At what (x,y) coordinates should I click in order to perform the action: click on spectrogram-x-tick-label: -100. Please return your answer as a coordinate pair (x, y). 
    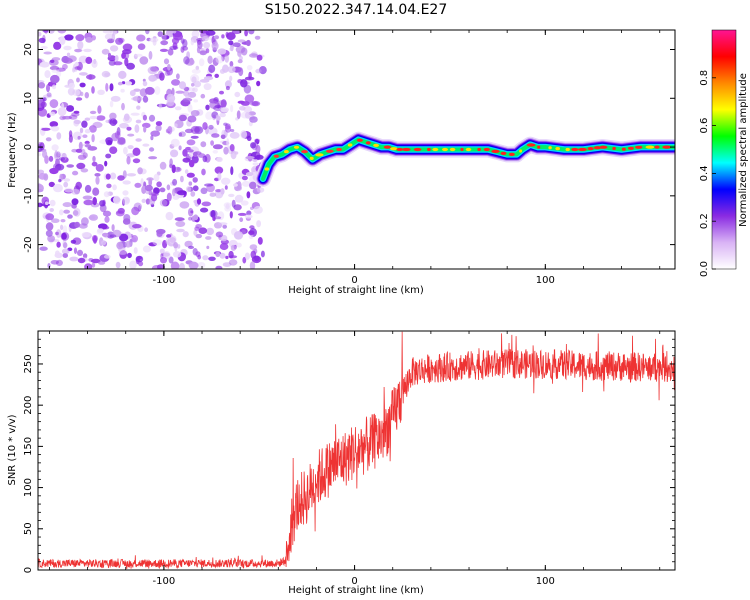
    Looking at the image, I should click on (164, 280).